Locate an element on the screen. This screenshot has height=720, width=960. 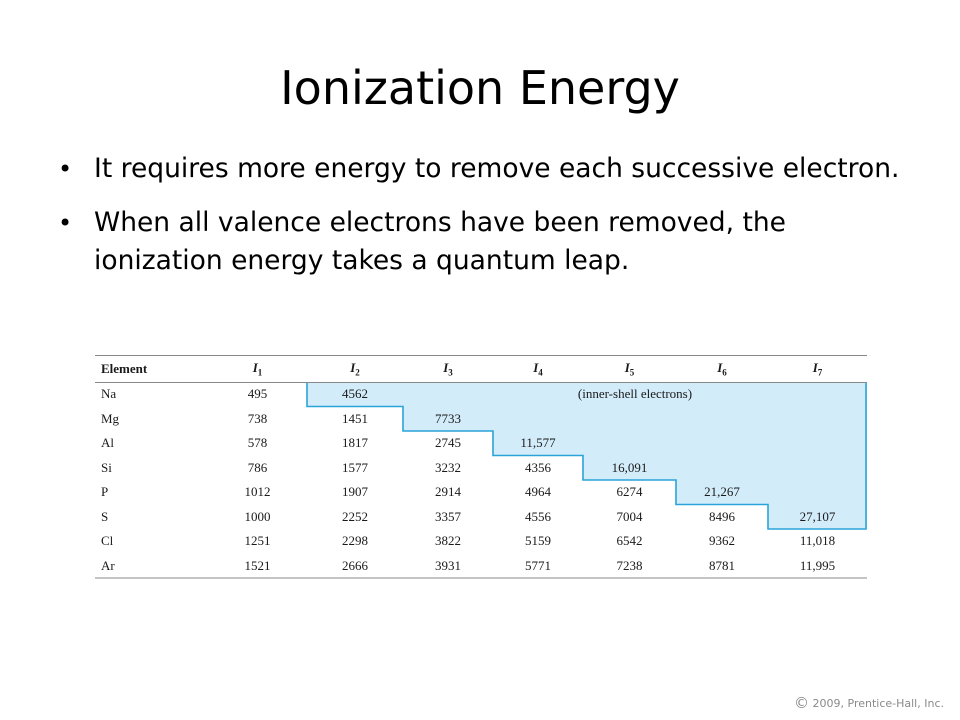
table-row: Na 495 4562 (inner-shell electrons) is located at coordinates (481, 394).